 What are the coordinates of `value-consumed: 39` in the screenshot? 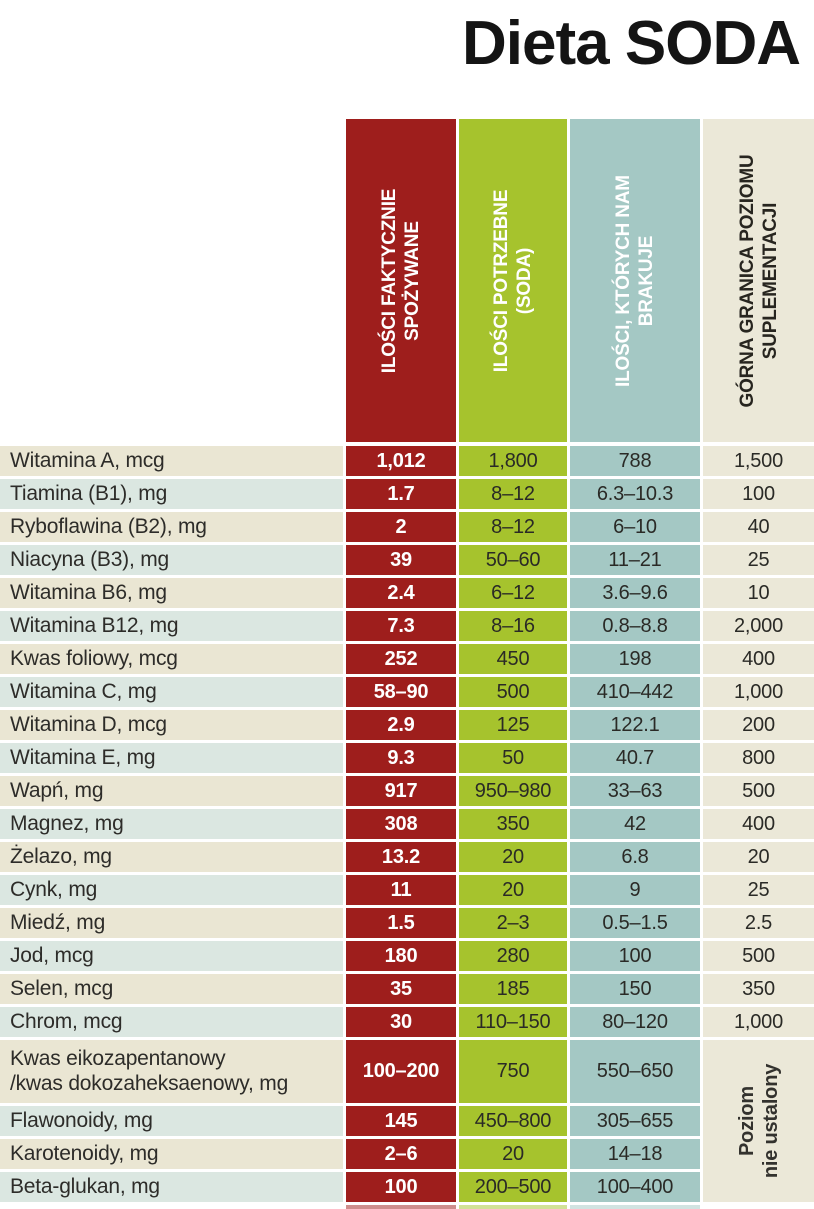 It's located at (401, 560).